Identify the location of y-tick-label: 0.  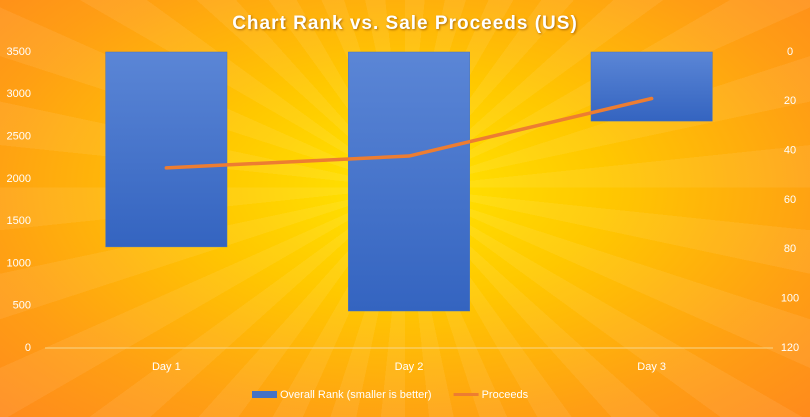
(28, 348).